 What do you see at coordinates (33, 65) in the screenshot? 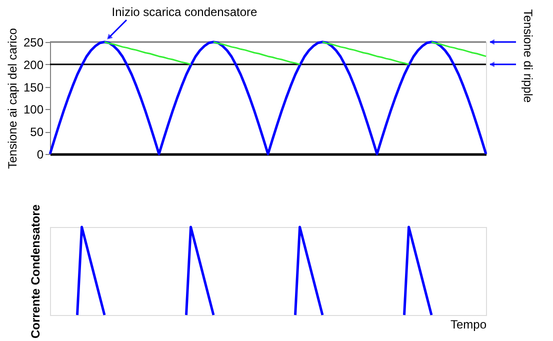
I see `y-tick-label: 200` at bounding box center [33, 65].